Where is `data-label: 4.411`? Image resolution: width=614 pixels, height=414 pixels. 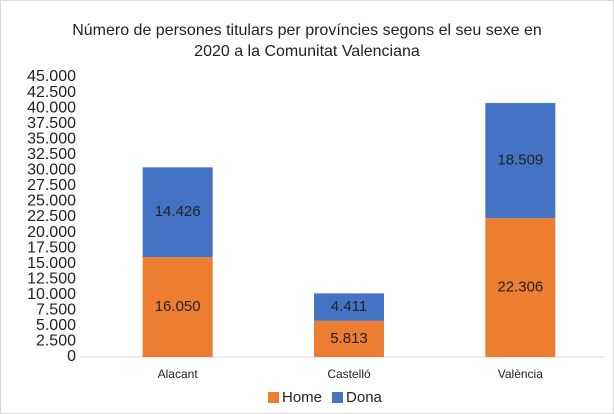
data-label: 4.411 is located at coordinates (349, 306).